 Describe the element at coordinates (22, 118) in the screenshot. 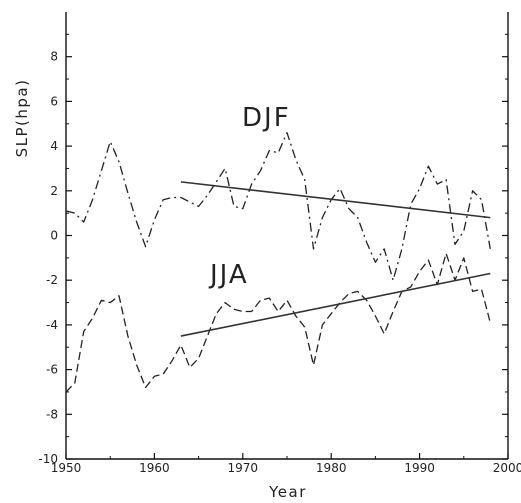

I see `y-axis-title: SLP(hpa)` at that location.